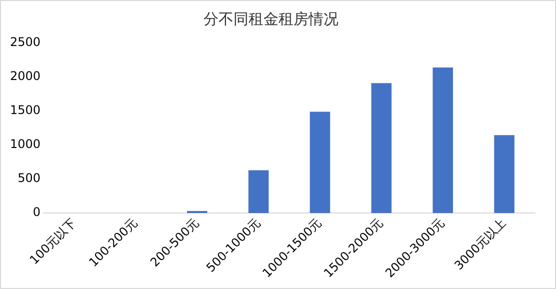 The width and height of the screenshot is (556, 289). I want to click on chart-title: 分不同租金租房情况, so click(271, 19).